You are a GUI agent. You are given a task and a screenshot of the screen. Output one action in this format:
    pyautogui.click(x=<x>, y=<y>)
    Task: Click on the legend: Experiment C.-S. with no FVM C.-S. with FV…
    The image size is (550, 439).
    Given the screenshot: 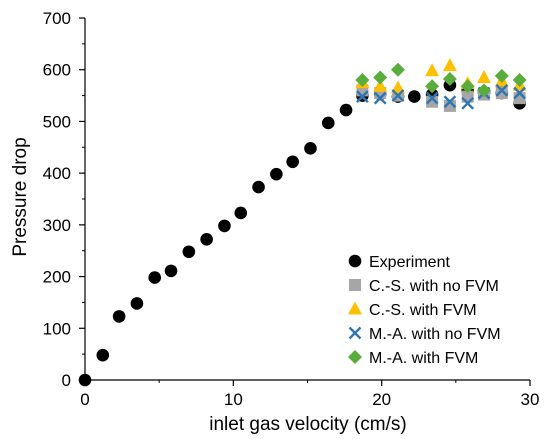 What is the action you would take?
    pyautogui.click(x=424, y=310)
    